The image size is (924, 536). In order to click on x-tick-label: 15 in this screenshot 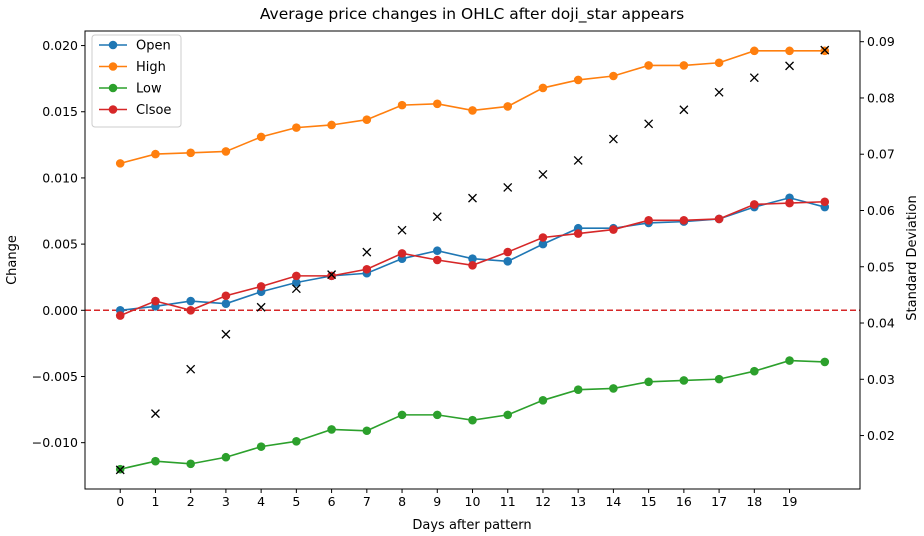, I will do `click(649, 501)`.